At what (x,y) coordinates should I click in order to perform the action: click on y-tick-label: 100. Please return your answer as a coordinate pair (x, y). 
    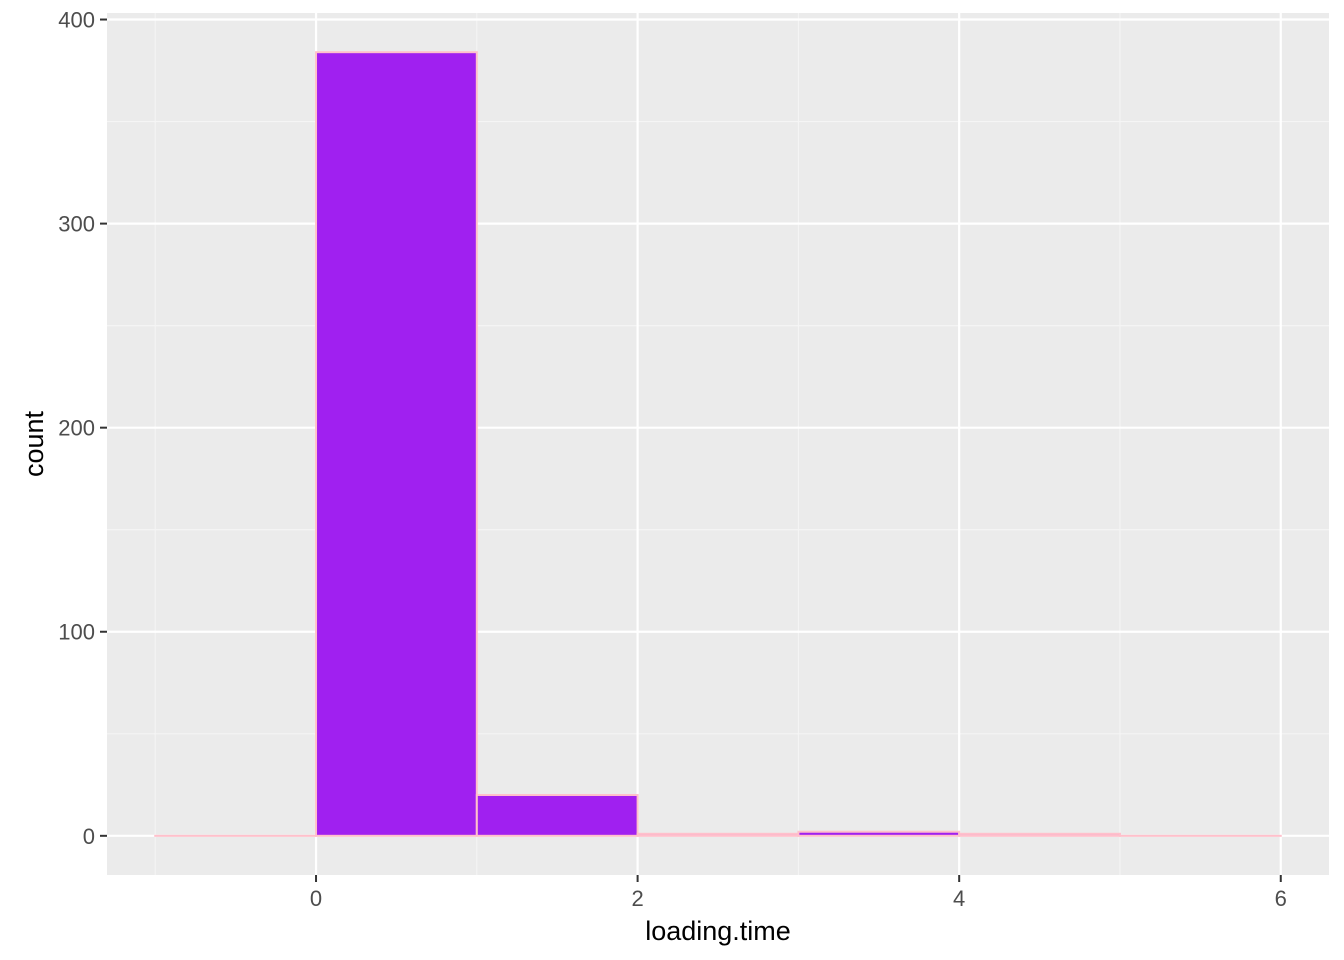
    Looking at the image, I should click on (76, 632).